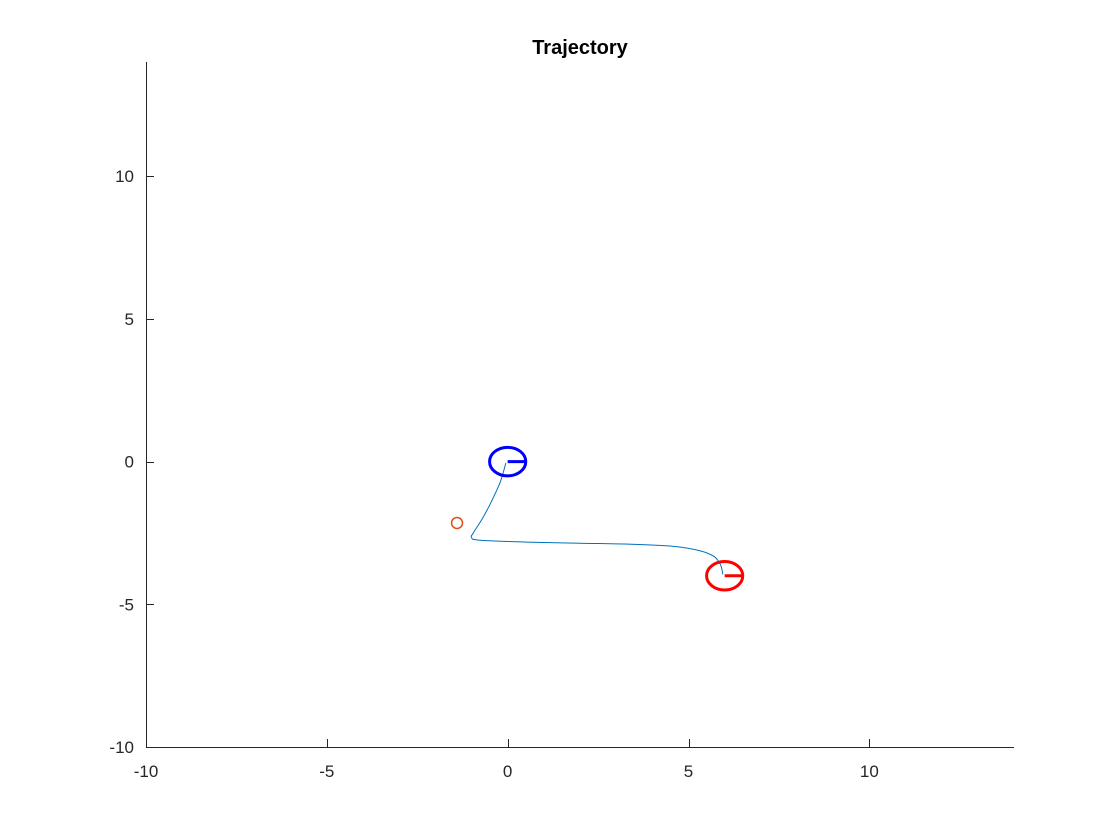  Describe the element at coordinates (580, 48) in the screenshot. I see `chart-title: Trajectory` at that location.